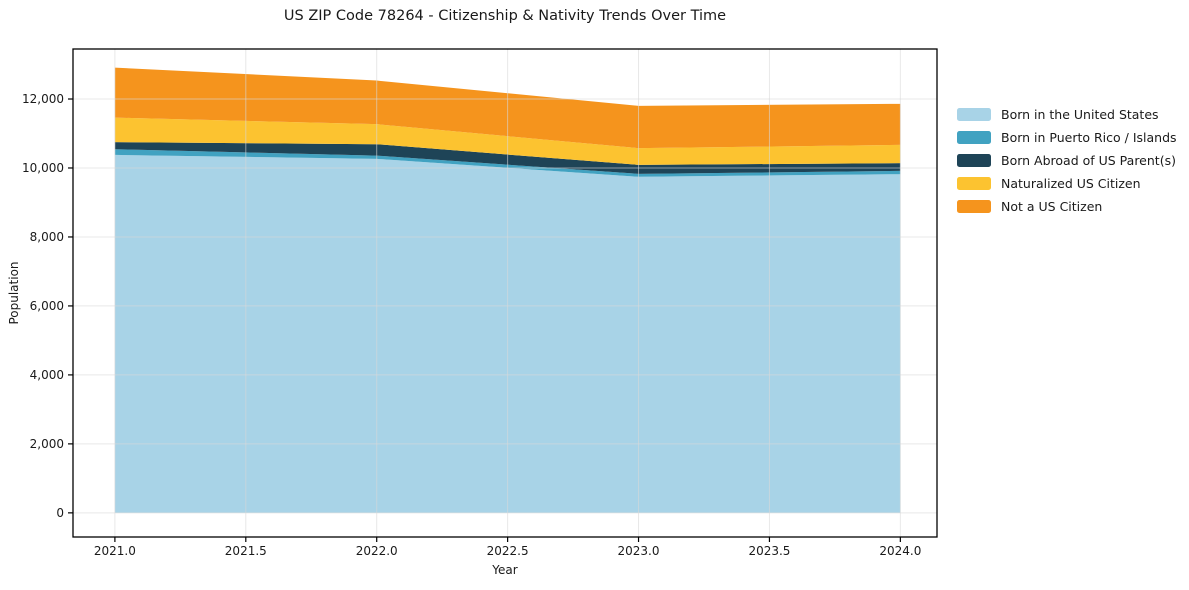 This screenshot has height=590, width=1189. I want to click on y-tick-label: 10,000, so click(43, 168).